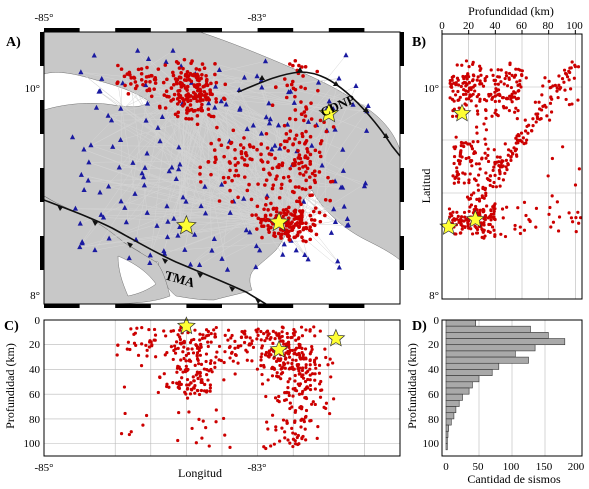 This screenshot has height=489, width=589. Describe the element at coordinates (505, 385) in the screenshot. I see `panel-d-bars` at that location.